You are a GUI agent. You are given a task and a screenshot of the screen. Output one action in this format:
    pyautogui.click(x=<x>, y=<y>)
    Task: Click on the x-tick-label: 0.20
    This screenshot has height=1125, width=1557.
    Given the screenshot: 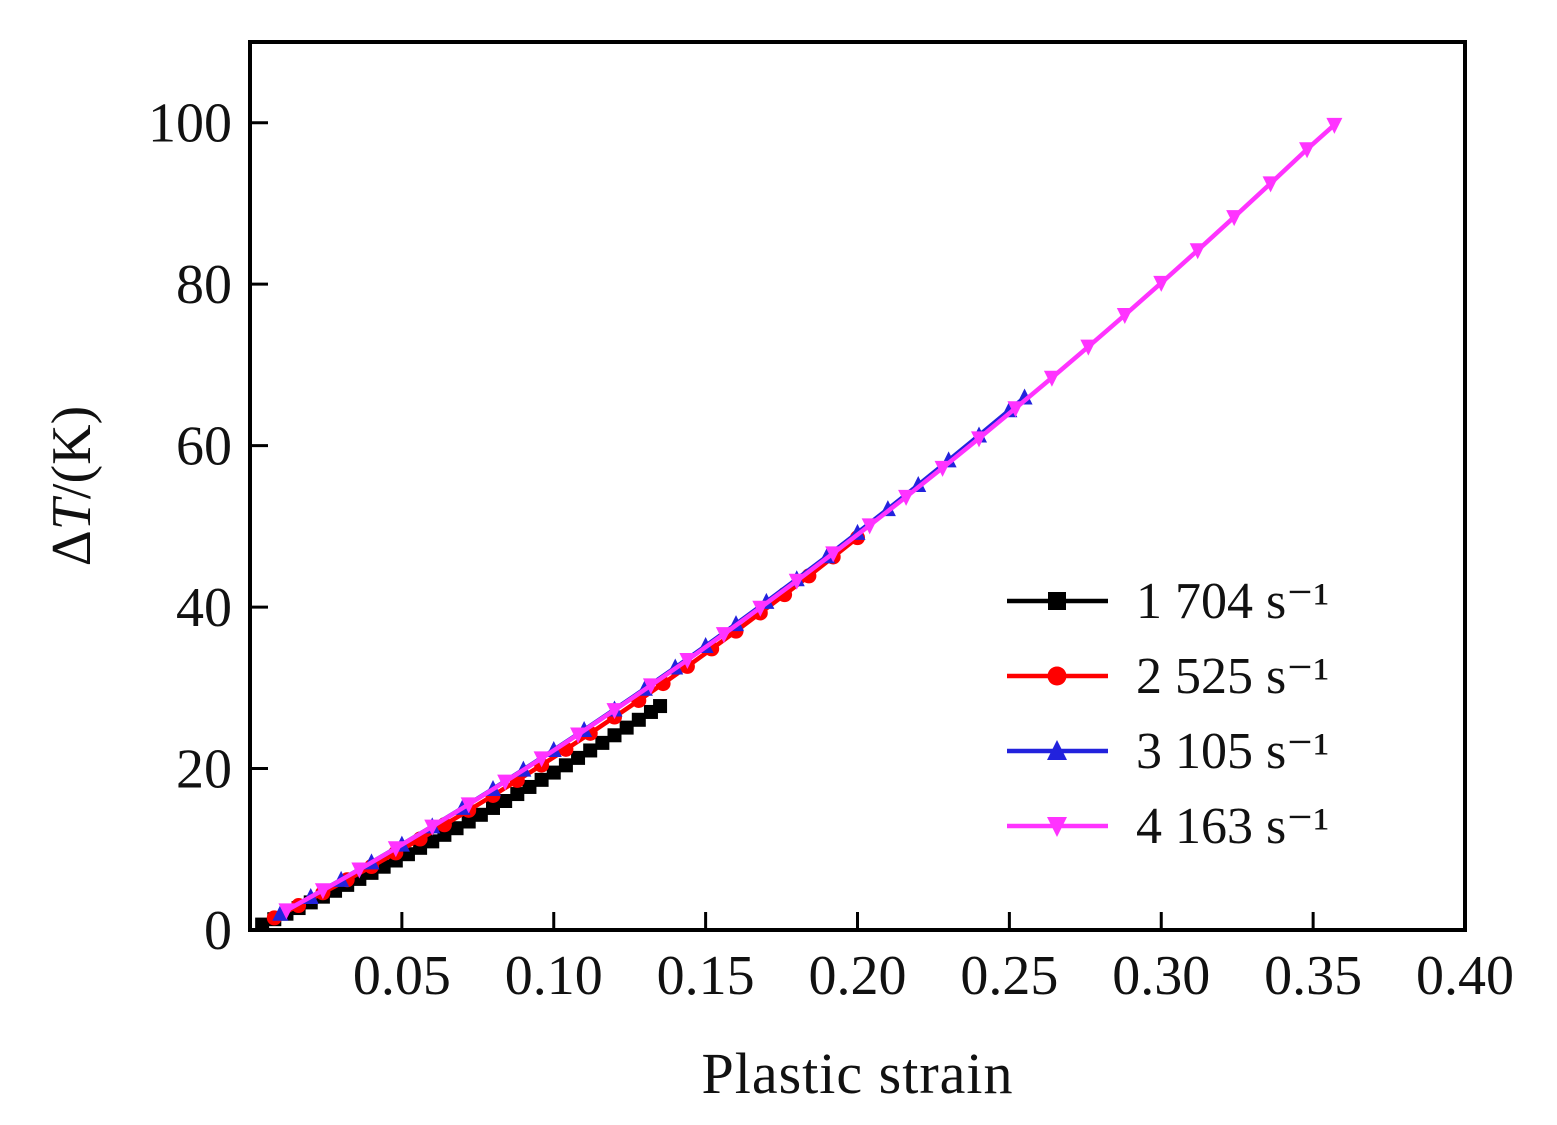 What is the action you would take?
    pyautogui.click(x=858, y=976)
    